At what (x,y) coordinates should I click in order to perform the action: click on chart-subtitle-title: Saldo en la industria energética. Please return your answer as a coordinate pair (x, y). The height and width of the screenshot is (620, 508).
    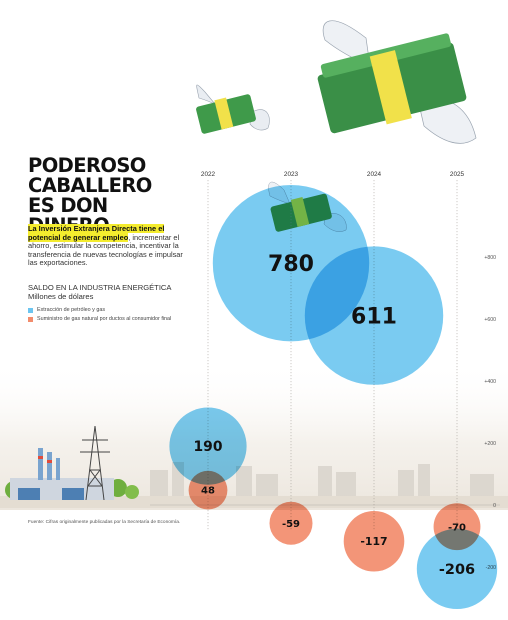
    Looking at the image, I should click on (100, 287).